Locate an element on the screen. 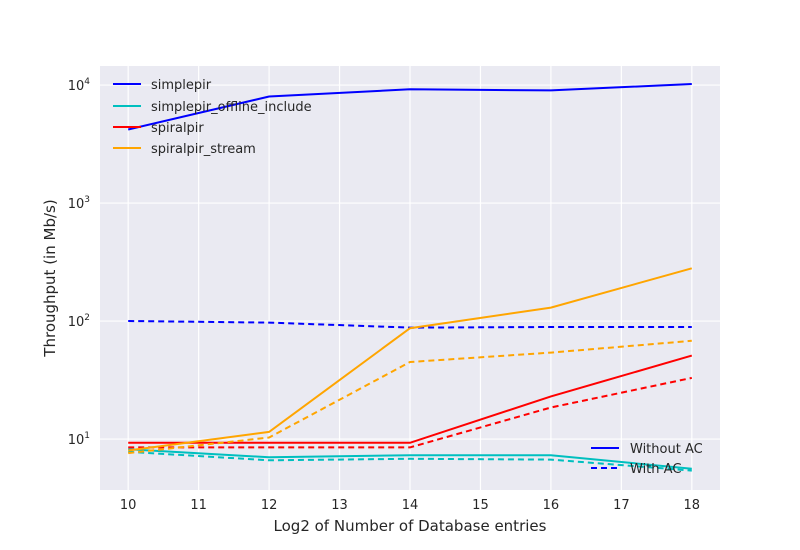 The height and width of the screenshot is (550, 800). y-tick-label: 10³ is located at coordinates (79, 203).